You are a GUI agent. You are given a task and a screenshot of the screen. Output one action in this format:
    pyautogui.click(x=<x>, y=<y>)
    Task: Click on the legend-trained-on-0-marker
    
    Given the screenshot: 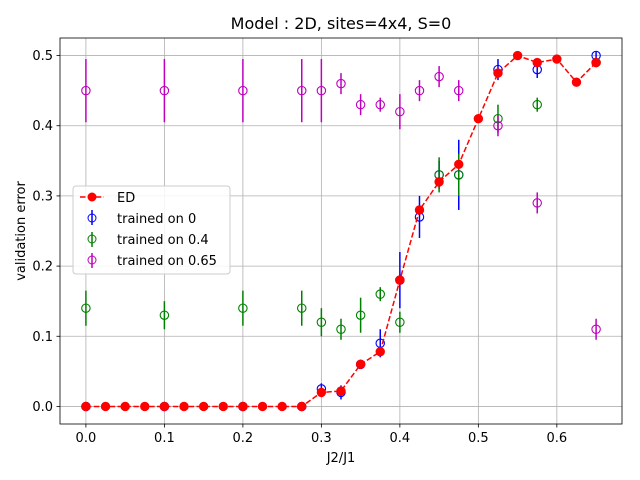 What is the action you would take?
    pyautogui.click(x=92, y=218)
    